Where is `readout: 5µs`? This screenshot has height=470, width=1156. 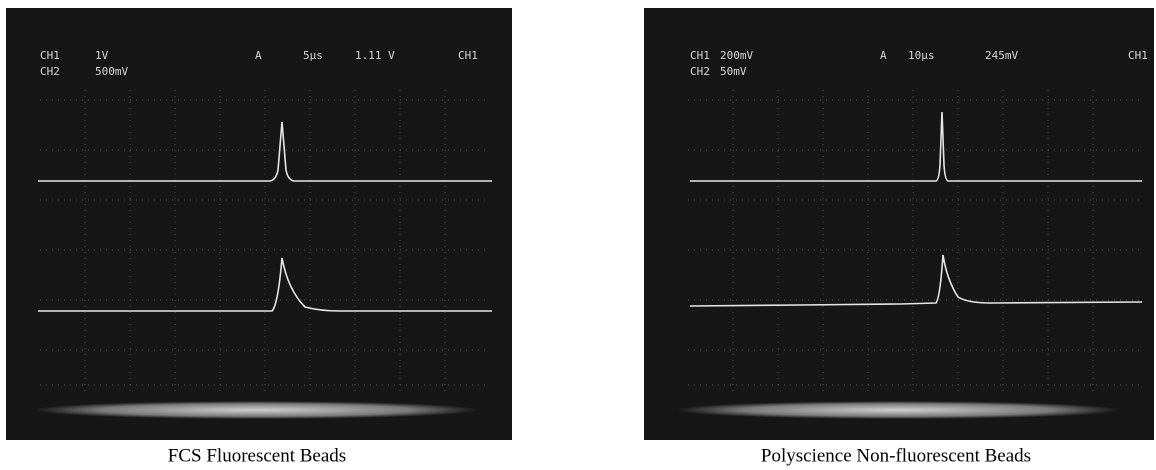 readout: 5µs is located at coordinates (313, 55).